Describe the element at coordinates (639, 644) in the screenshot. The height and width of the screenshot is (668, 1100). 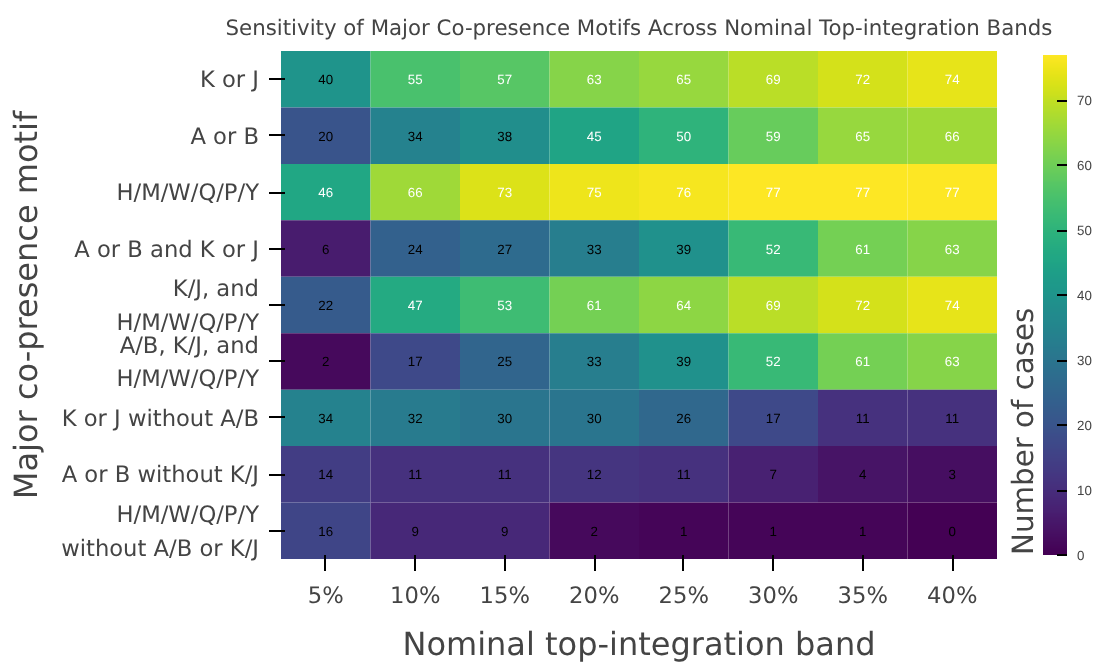
I see `x-axis-title: Nominal top-integration band` at that location.